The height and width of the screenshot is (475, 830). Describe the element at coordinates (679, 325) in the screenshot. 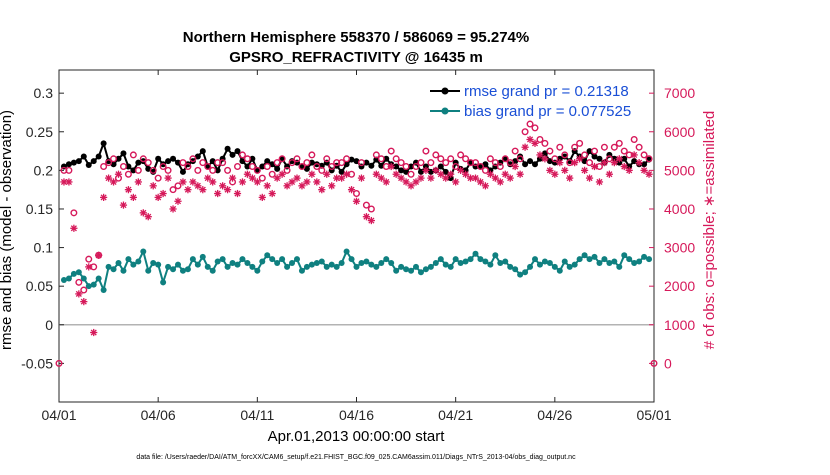

I see `y-right-tick-label: 1000` at that location.